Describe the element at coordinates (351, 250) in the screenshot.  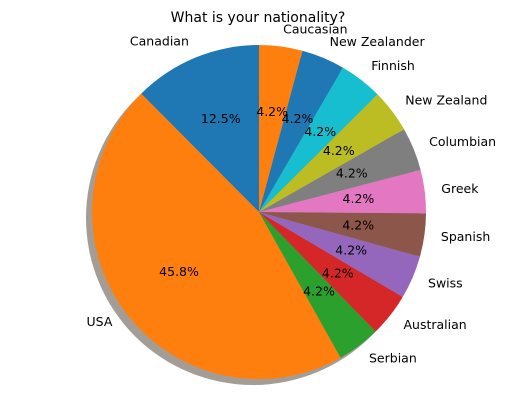
I see `slice-percent-swiss: 4.2%` at that location.